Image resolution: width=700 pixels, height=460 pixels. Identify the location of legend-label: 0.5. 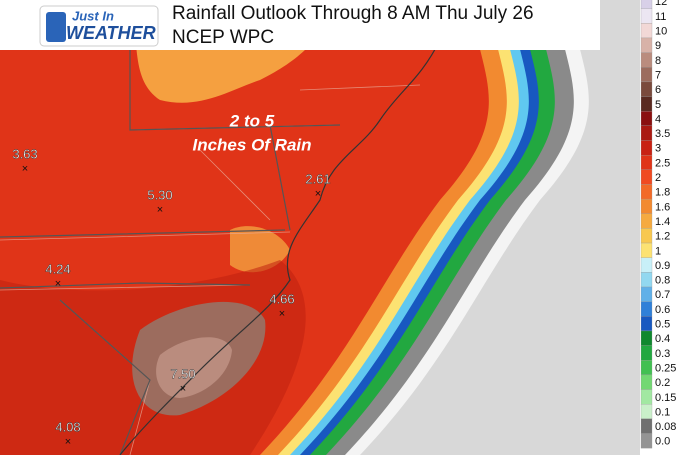
(662, 325).